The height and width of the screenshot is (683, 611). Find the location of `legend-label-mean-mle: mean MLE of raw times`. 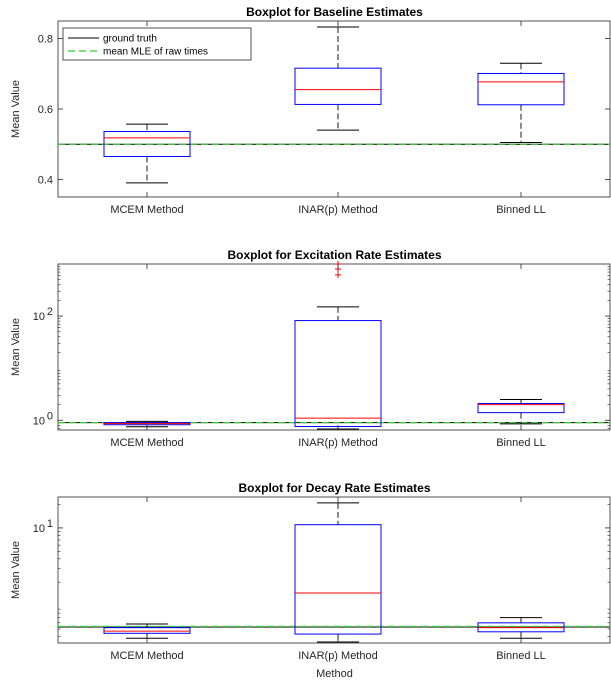

legend-label-mean-mle: mean MLE of raw times is located at coordinates (155, 52).